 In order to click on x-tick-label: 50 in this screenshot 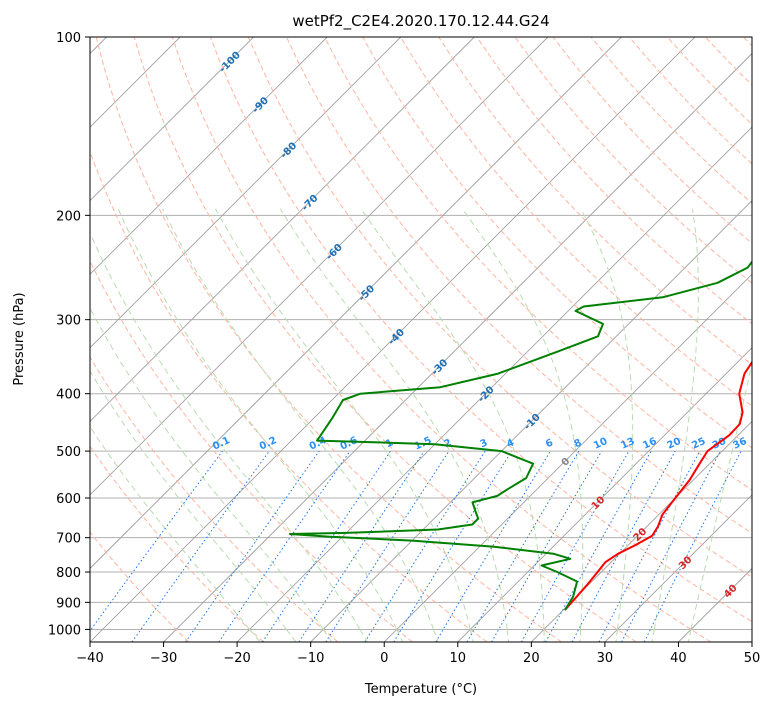, I will do `click(752, 658)`.